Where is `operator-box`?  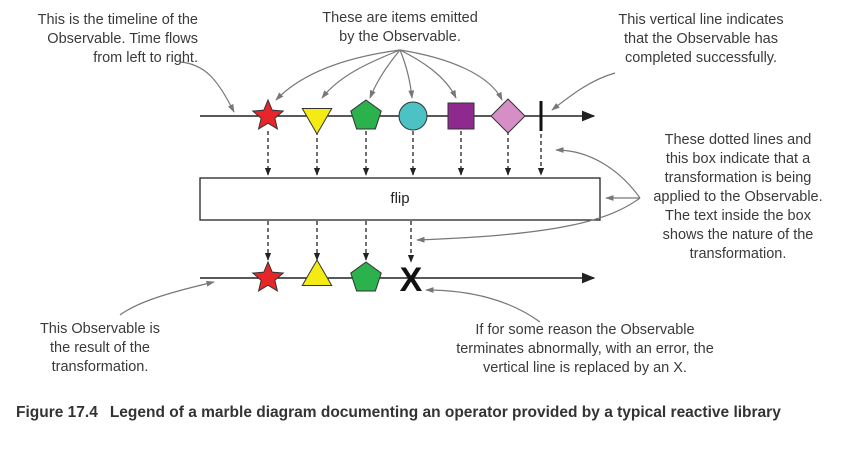
operator-box is located at coordinates (400, 199).